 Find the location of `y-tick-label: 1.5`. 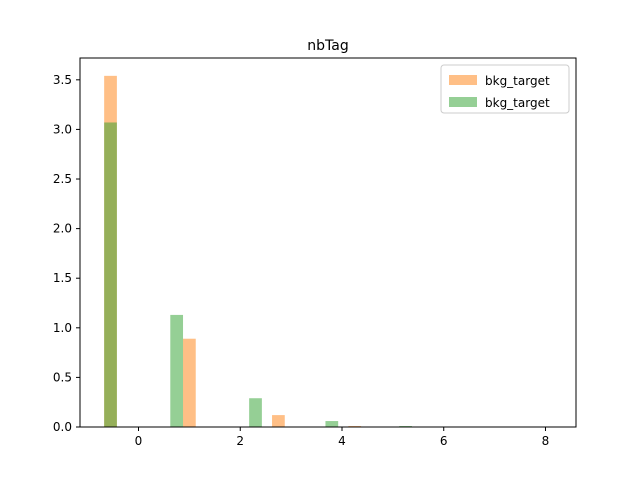

y-tick-label: 1.5 is located at coordinates (62, 278).